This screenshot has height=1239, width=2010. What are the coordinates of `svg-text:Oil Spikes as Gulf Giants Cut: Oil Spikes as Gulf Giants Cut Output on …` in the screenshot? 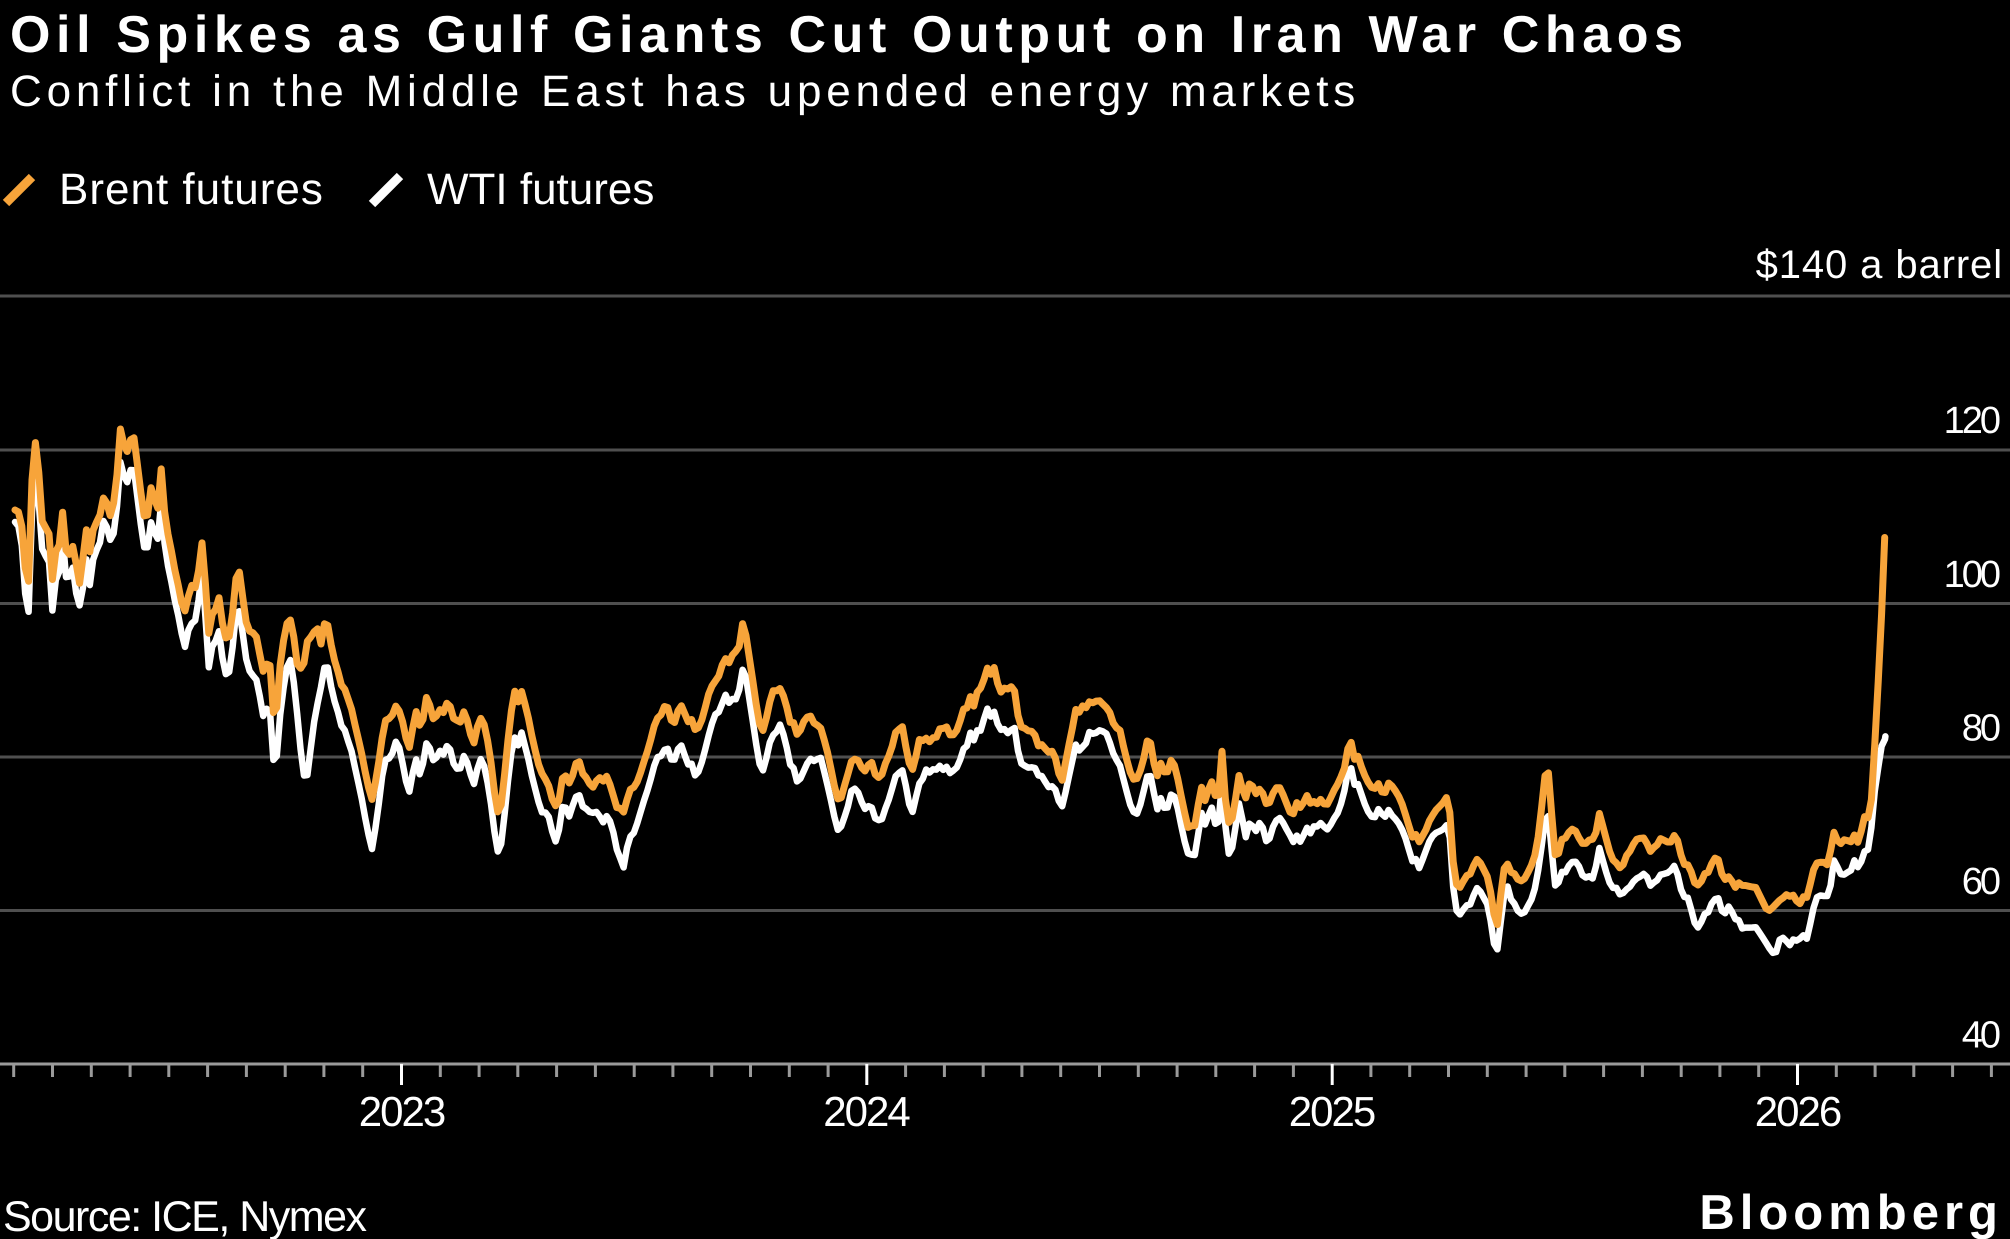 It's located at (849, 35).